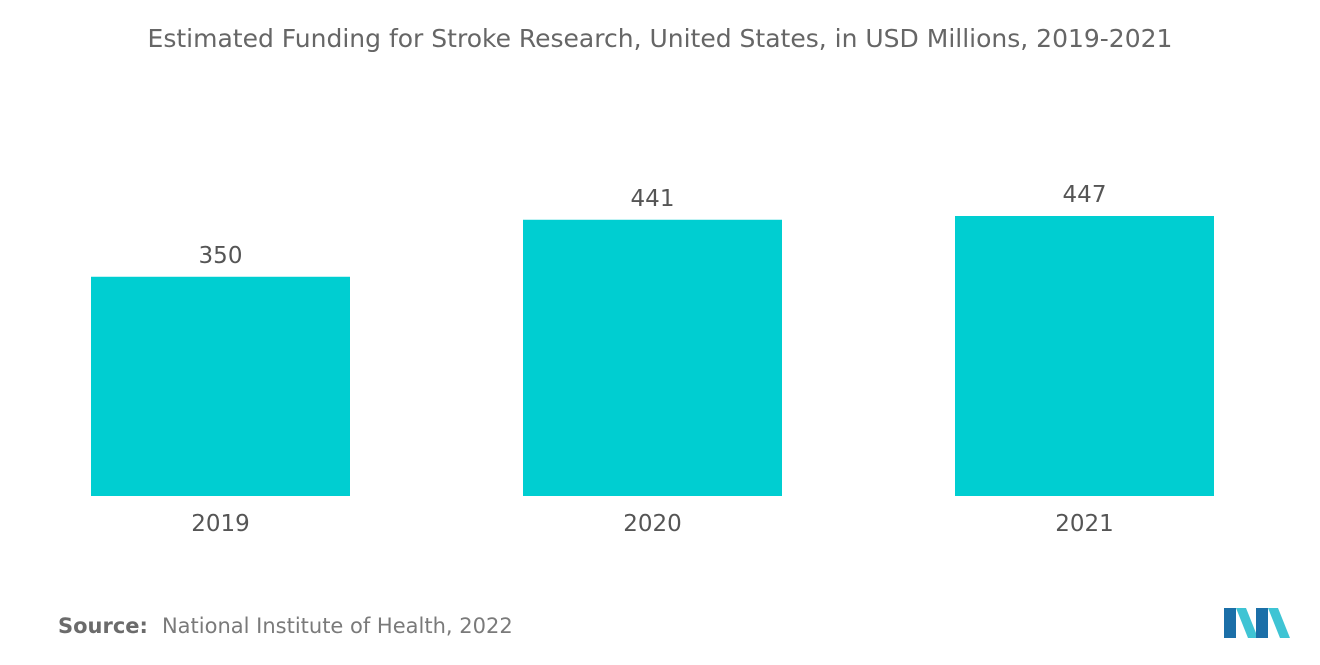 The image size is (1320, 665). What do you see at coordinates (103, 626) in the screenshot?
I see `source-label: Source:` at bounding box center [103, 626].